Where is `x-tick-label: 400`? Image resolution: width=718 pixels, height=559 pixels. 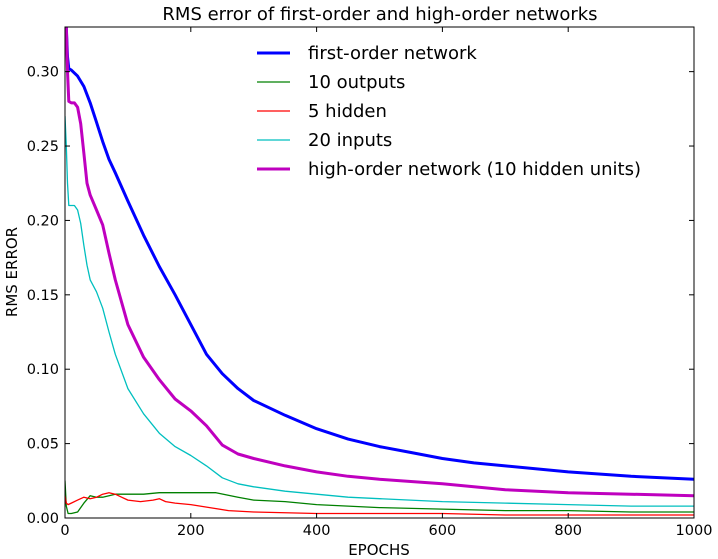 x-tick-label: 400 is located at coordinates (317, 531).